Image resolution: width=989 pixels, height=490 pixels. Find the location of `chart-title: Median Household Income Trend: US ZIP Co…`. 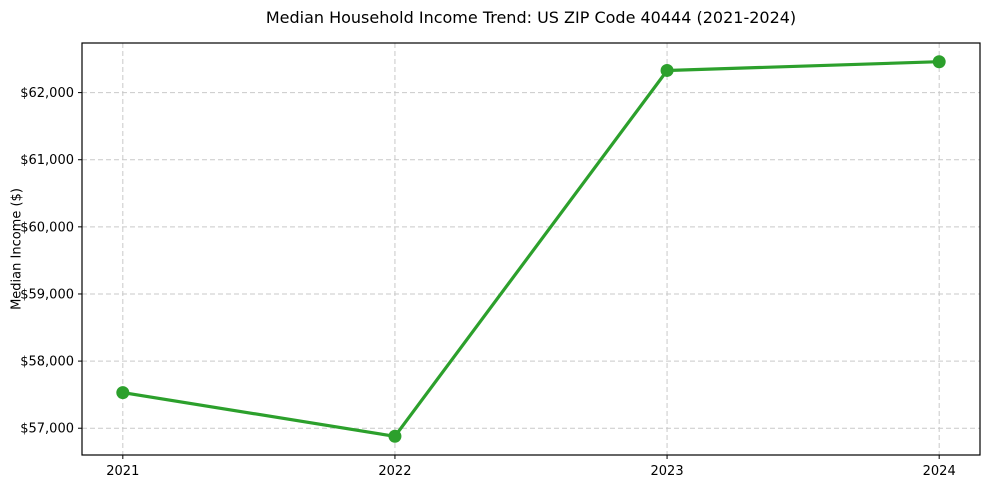

chart-title: Median Household Income Trend: US ZIP Co… is located at coordinates (531, 17).